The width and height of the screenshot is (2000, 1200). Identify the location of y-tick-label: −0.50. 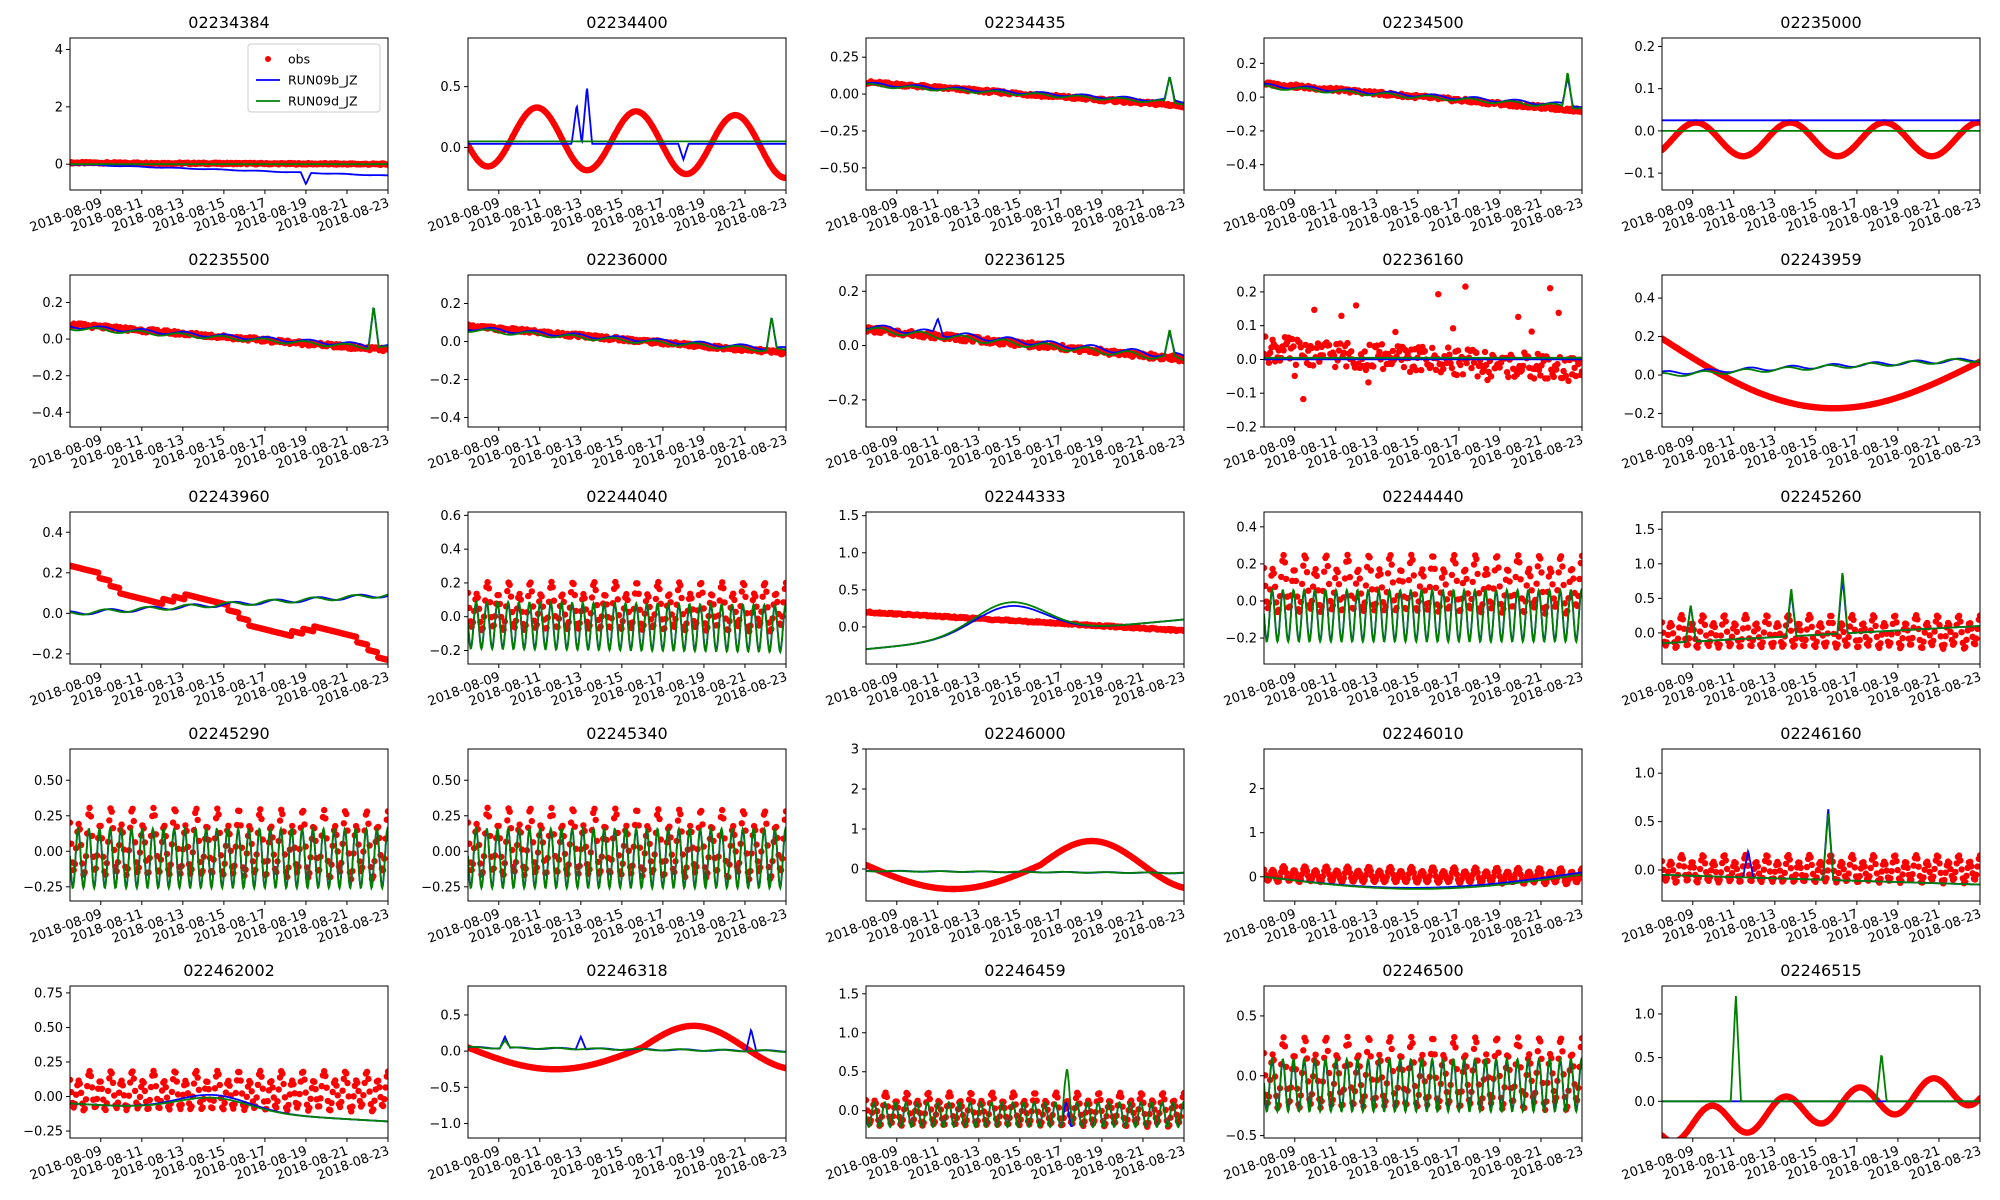
(839, 168).